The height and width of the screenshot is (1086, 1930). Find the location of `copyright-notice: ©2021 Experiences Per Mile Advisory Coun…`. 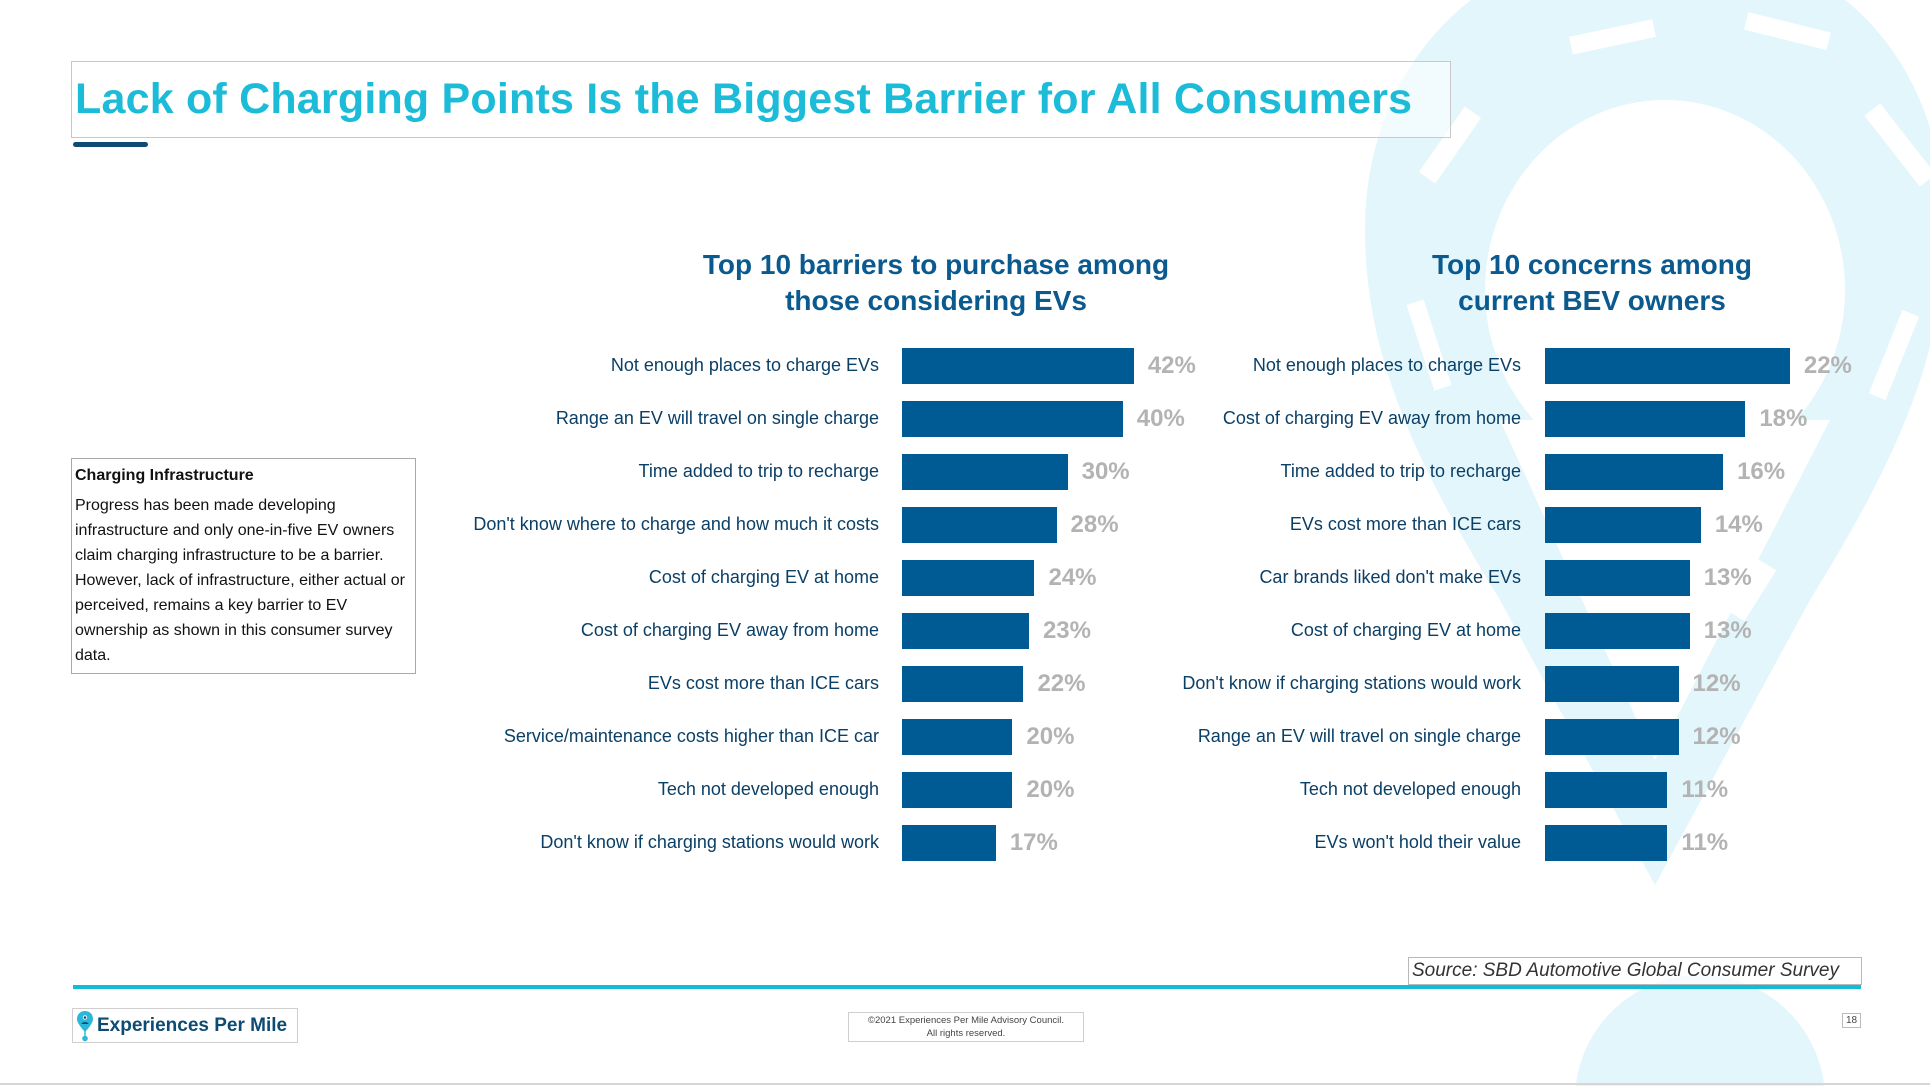

copyright-notice: ©2021 Experiences Per Mile Advisory Coun… is located at coordinates (966, 1027).